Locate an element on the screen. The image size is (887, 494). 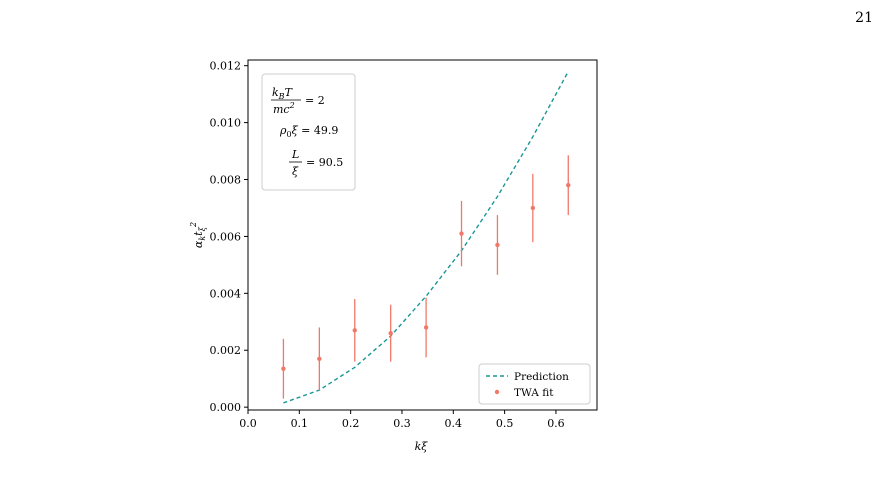
page-number: 21 is located at coordinates (864, 18).